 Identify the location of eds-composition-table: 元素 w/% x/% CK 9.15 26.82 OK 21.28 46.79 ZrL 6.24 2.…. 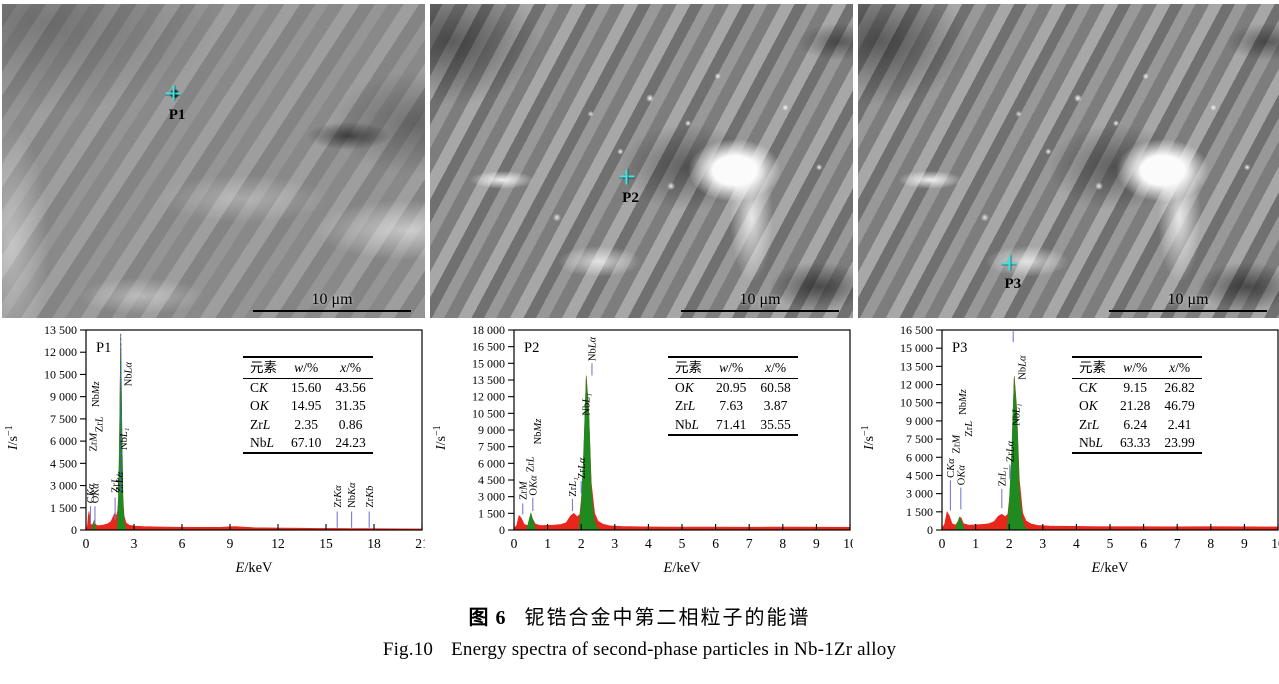
(1137, 405).